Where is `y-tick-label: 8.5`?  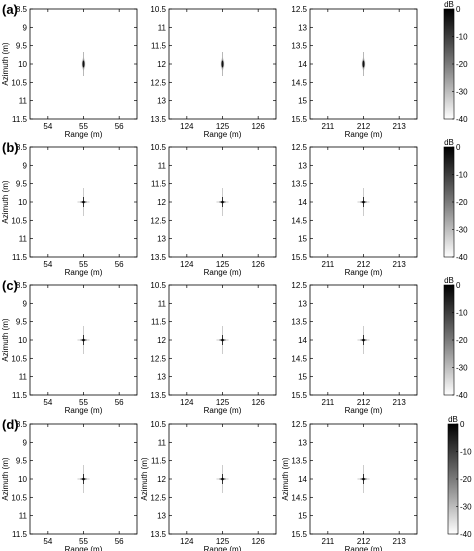
y-tick-label: 8.5 is located at coordinates (22, 9).